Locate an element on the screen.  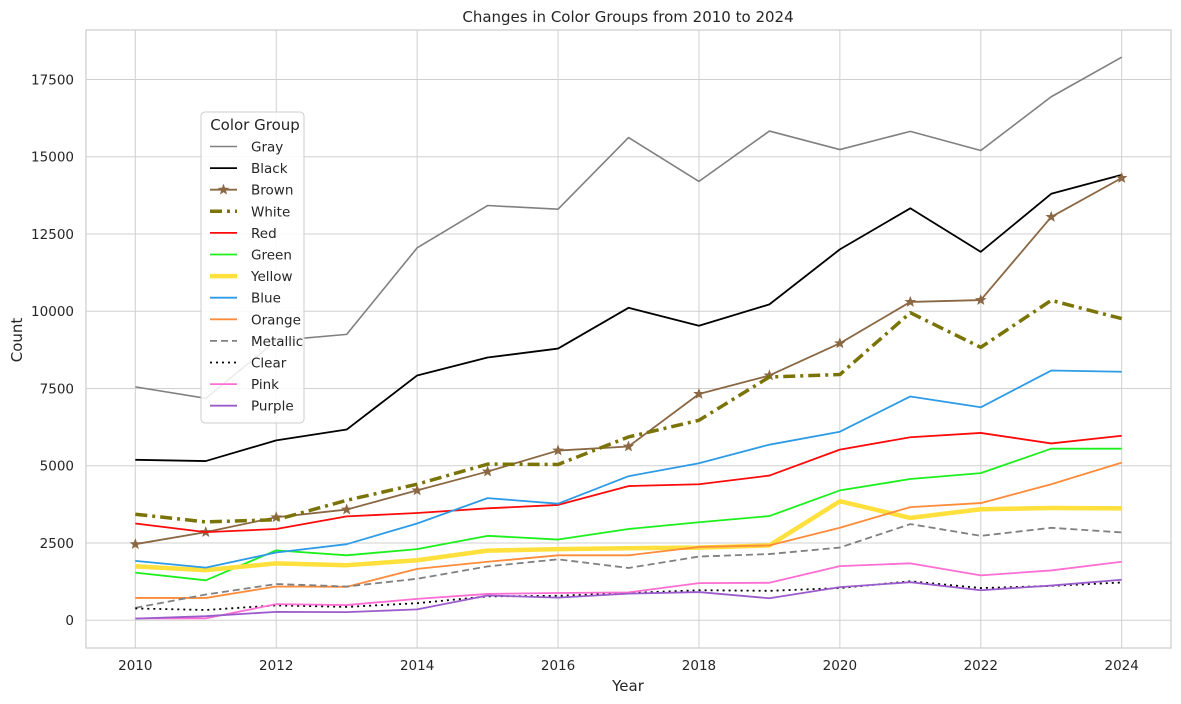
legend-label-orange: Orange is located at coordinates (276, 320).